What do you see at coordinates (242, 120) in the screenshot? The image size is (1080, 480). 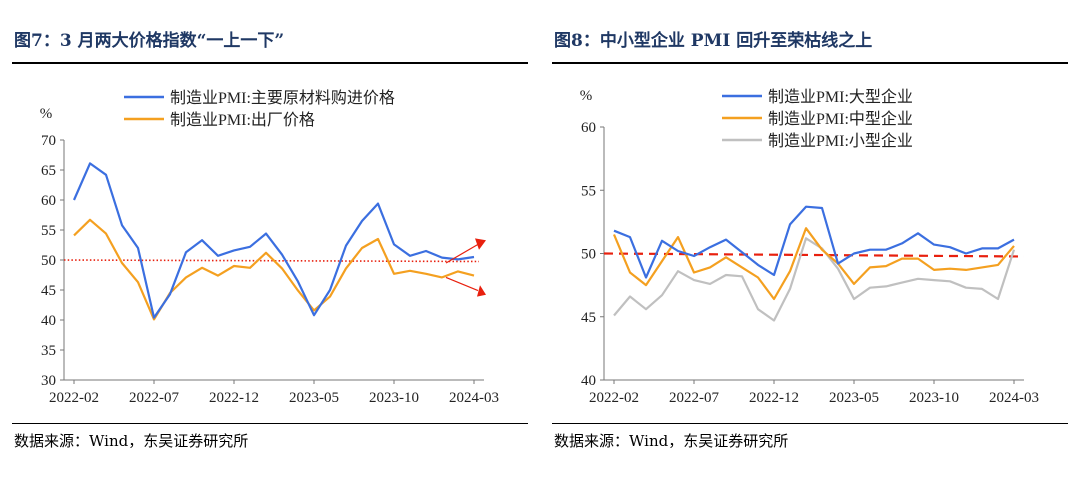 I see `legend-label: 制造业PMI:出厂价格` at bounding box center [242, 120].